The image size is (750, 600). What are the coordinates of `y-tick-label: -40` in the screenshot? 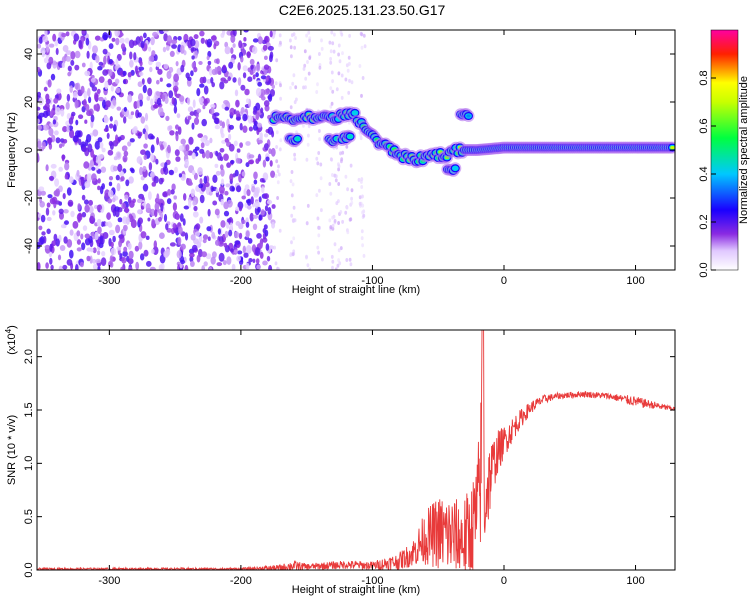 It's located at (29, 246).